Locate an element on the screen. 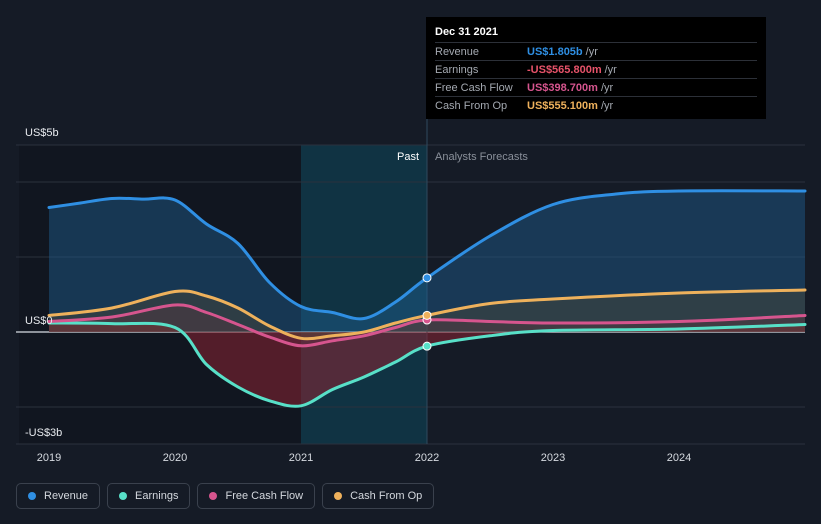 The height and width of the screenshot is (524, 821). earnings-marker is located at coordinates (427, 346).